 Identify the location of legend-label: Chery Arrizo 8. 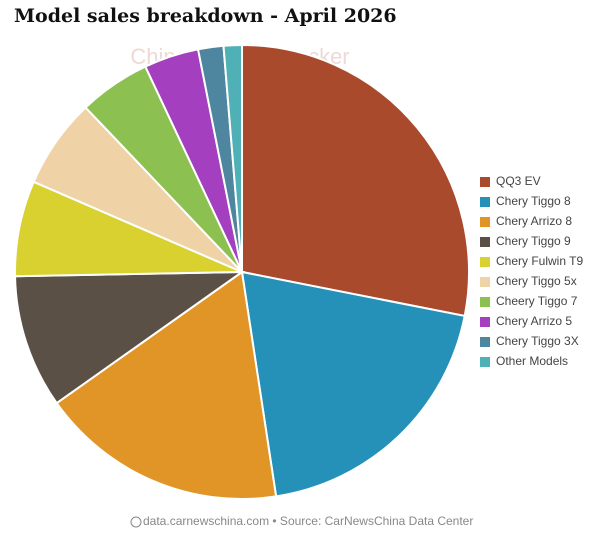
(534, 221).